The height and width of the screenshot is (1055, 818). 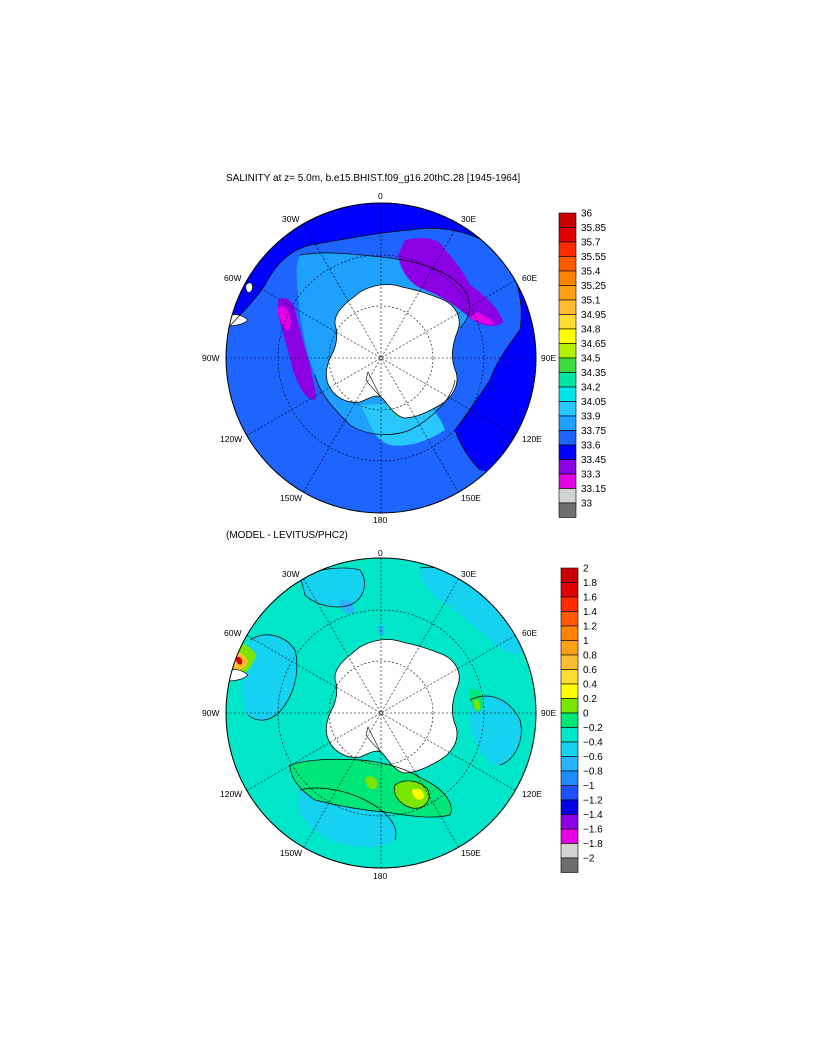 I want to click on lon-label-30e: 30E, so click(x=468, y=219).